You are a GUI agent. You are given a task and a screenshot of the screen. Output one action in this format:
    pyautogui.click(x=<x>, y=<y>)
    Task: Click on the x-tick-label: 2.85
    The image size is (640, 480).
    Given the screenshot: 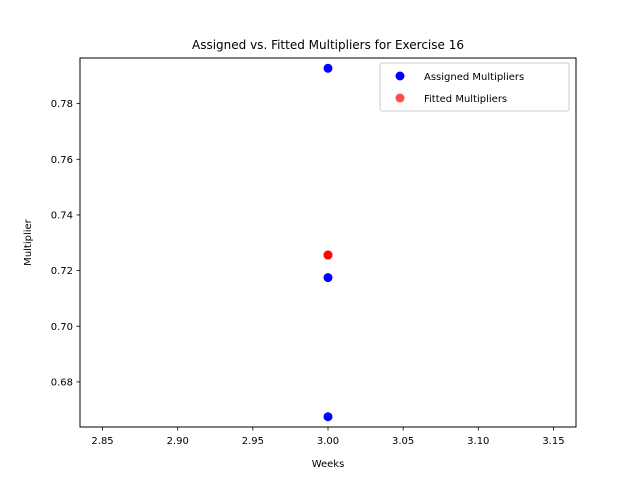 What is the action you would take?
    pyautogui.click(x=102, y=441)
    